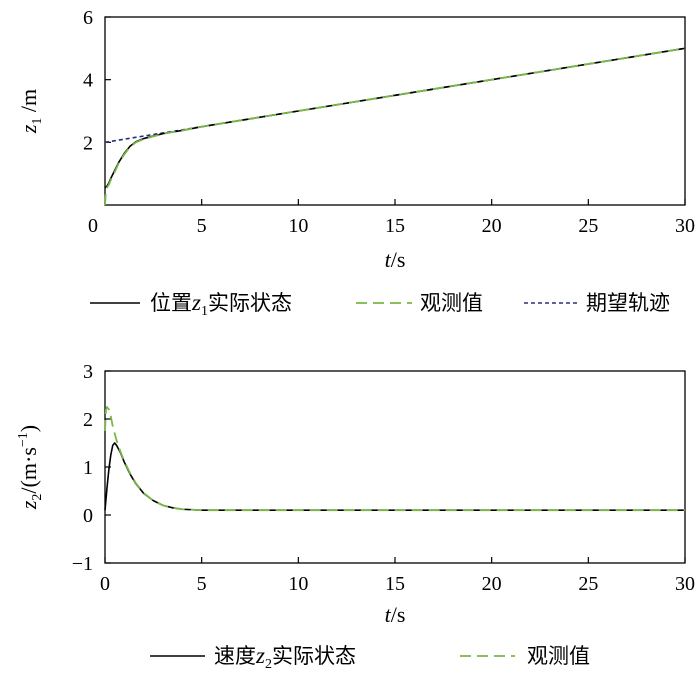 The width and height of the screenshot is (700, 684). What do you see at coordinates (88, 372) in the screenshot?
I see `y-tick-label: 3` at bounding box center [88, 372].